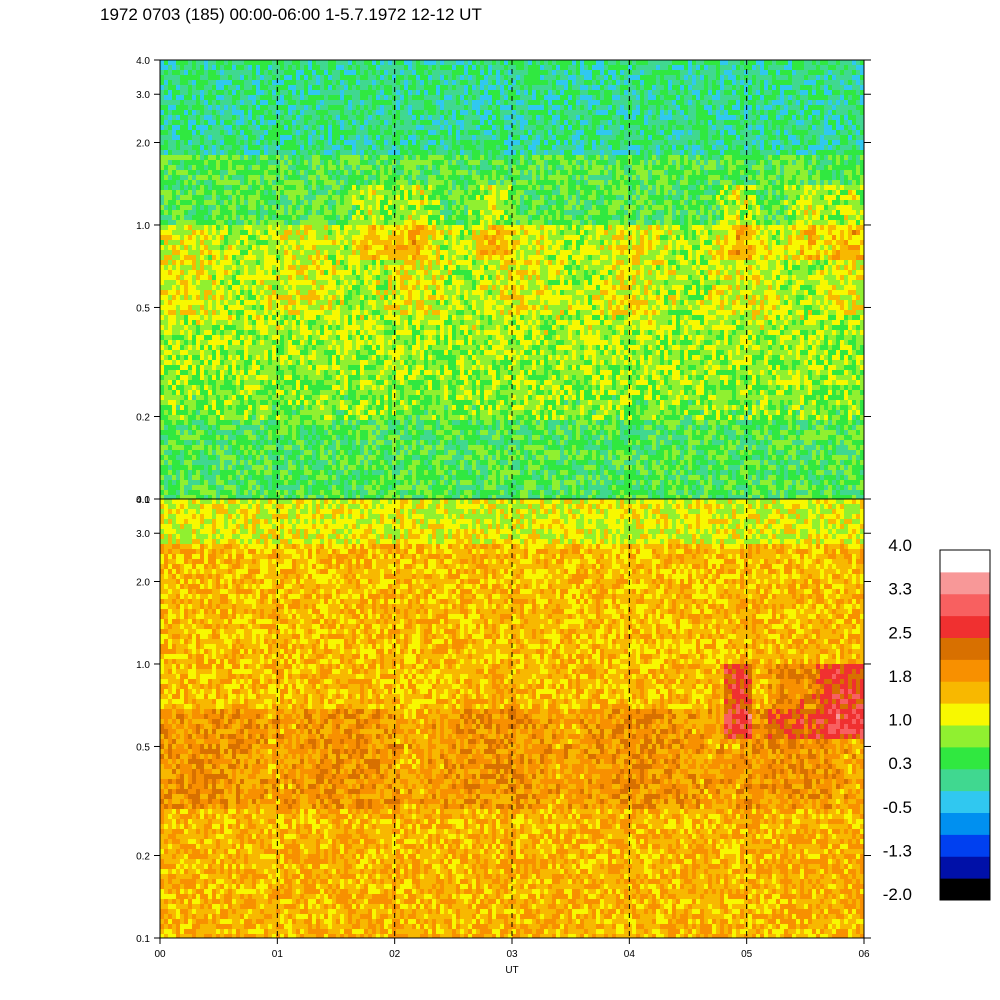  I want to click on colorbar-label: 1.8, so click(900, 676).